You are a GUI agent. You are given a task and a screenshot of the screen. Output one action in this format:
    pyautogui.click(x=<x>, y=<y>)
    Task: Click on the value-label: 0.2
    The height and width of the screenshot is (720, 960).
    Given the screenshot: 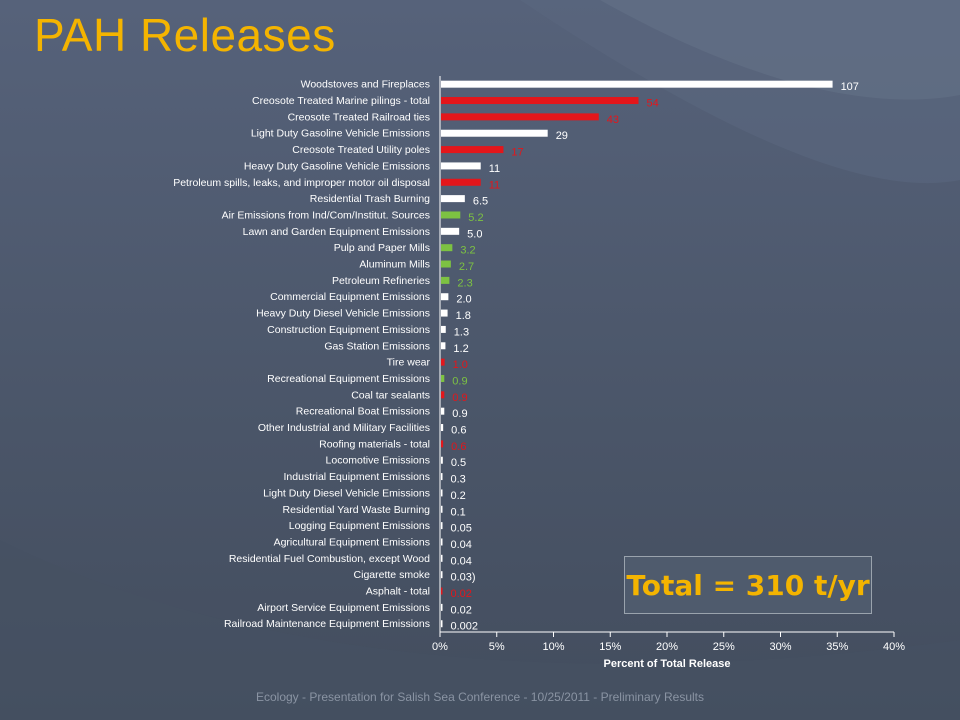 What is the action you would take?
    pyautogui.click(x=458, y=496)
    